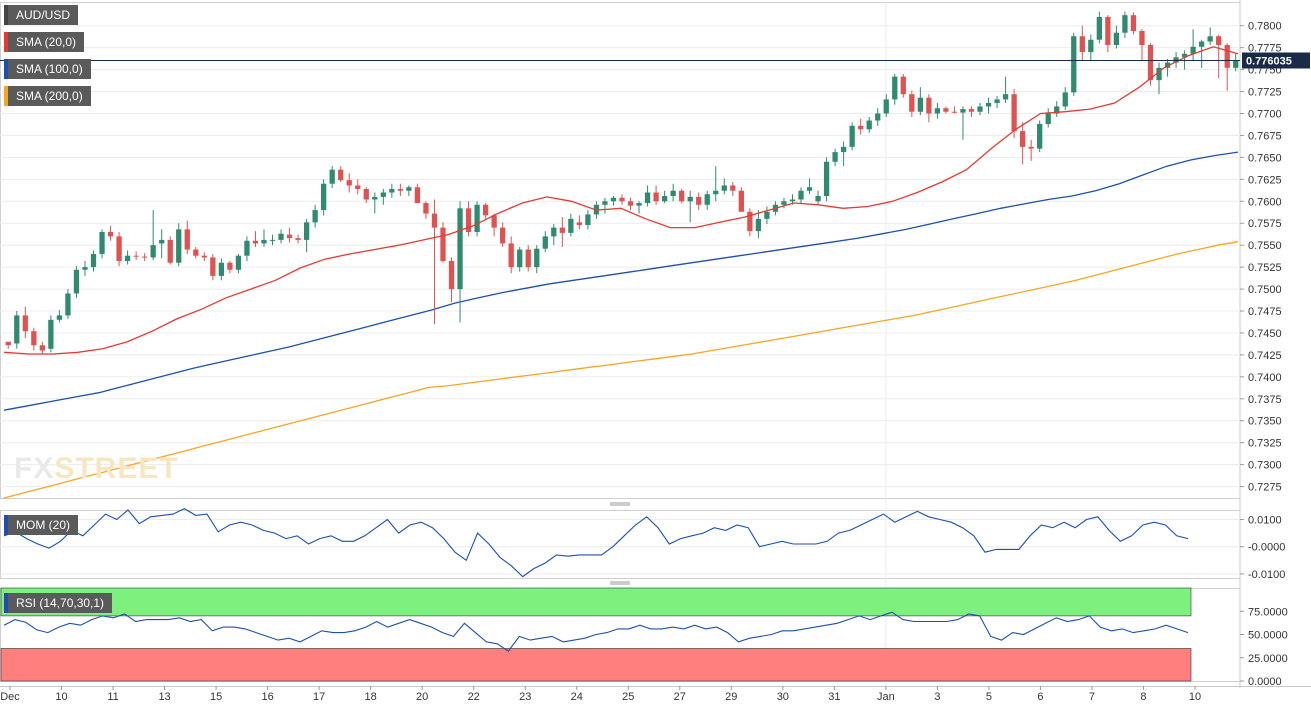 Image resolution: width=1311 pixels, height=713 pixels. What do you see at coordinates (1265, 422) in the screenshot?
I see `price-tick-label: 0.7350` at bounding box center [1265, 422].